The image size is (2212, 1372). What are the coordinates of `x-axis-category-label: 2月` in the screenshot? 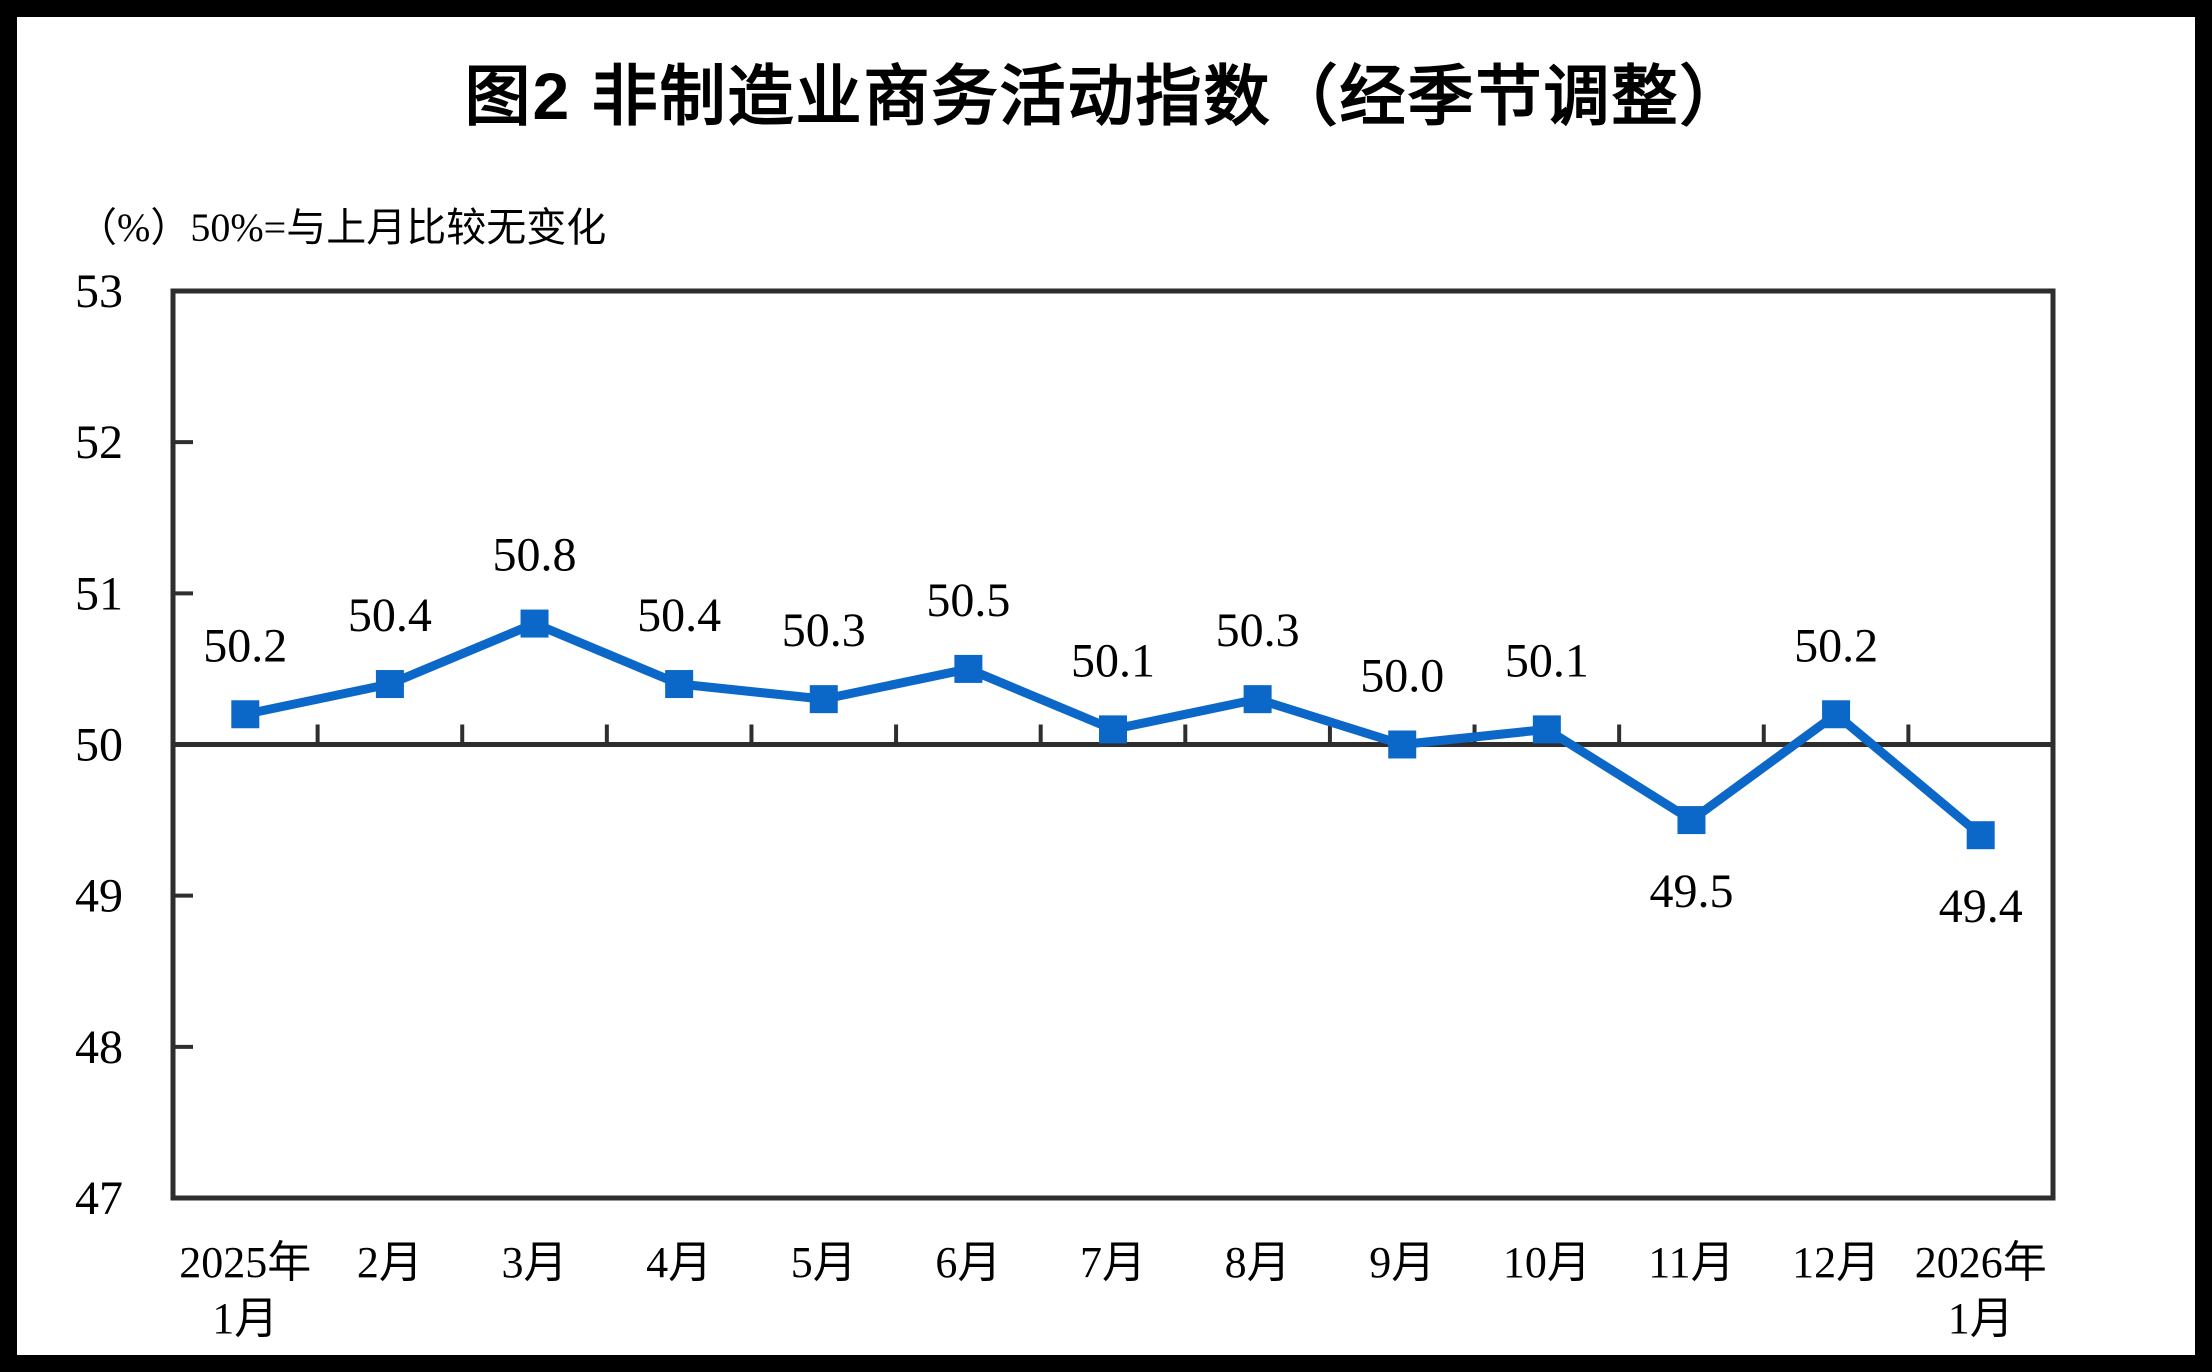 It's located at (390, 1262).